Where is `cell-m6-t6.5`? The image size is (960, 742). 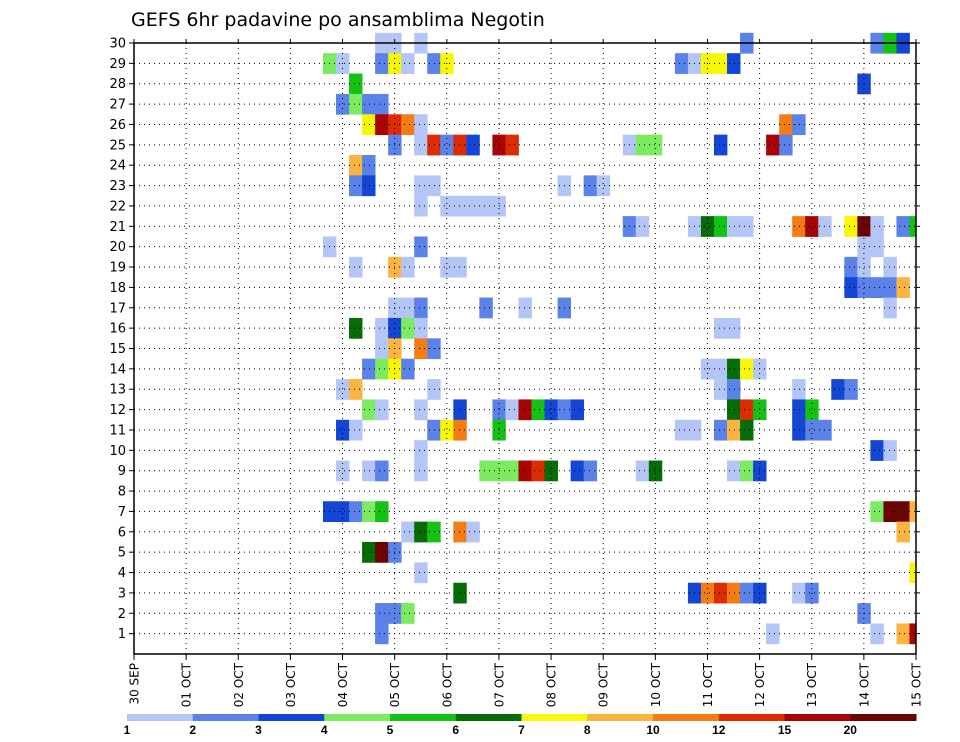 cell-m6-t6.5 is located at coordinates (473, 532).